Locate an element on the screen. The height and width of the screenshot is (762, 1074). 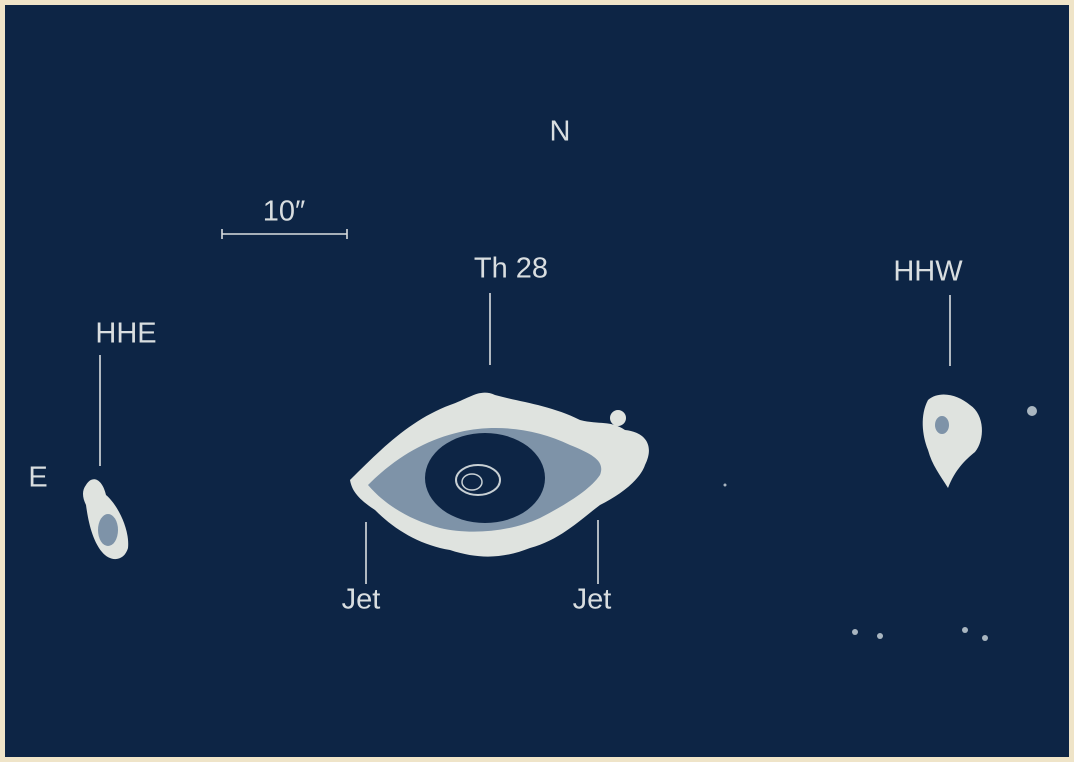
scale-bar is located at coordinates (284, 234).